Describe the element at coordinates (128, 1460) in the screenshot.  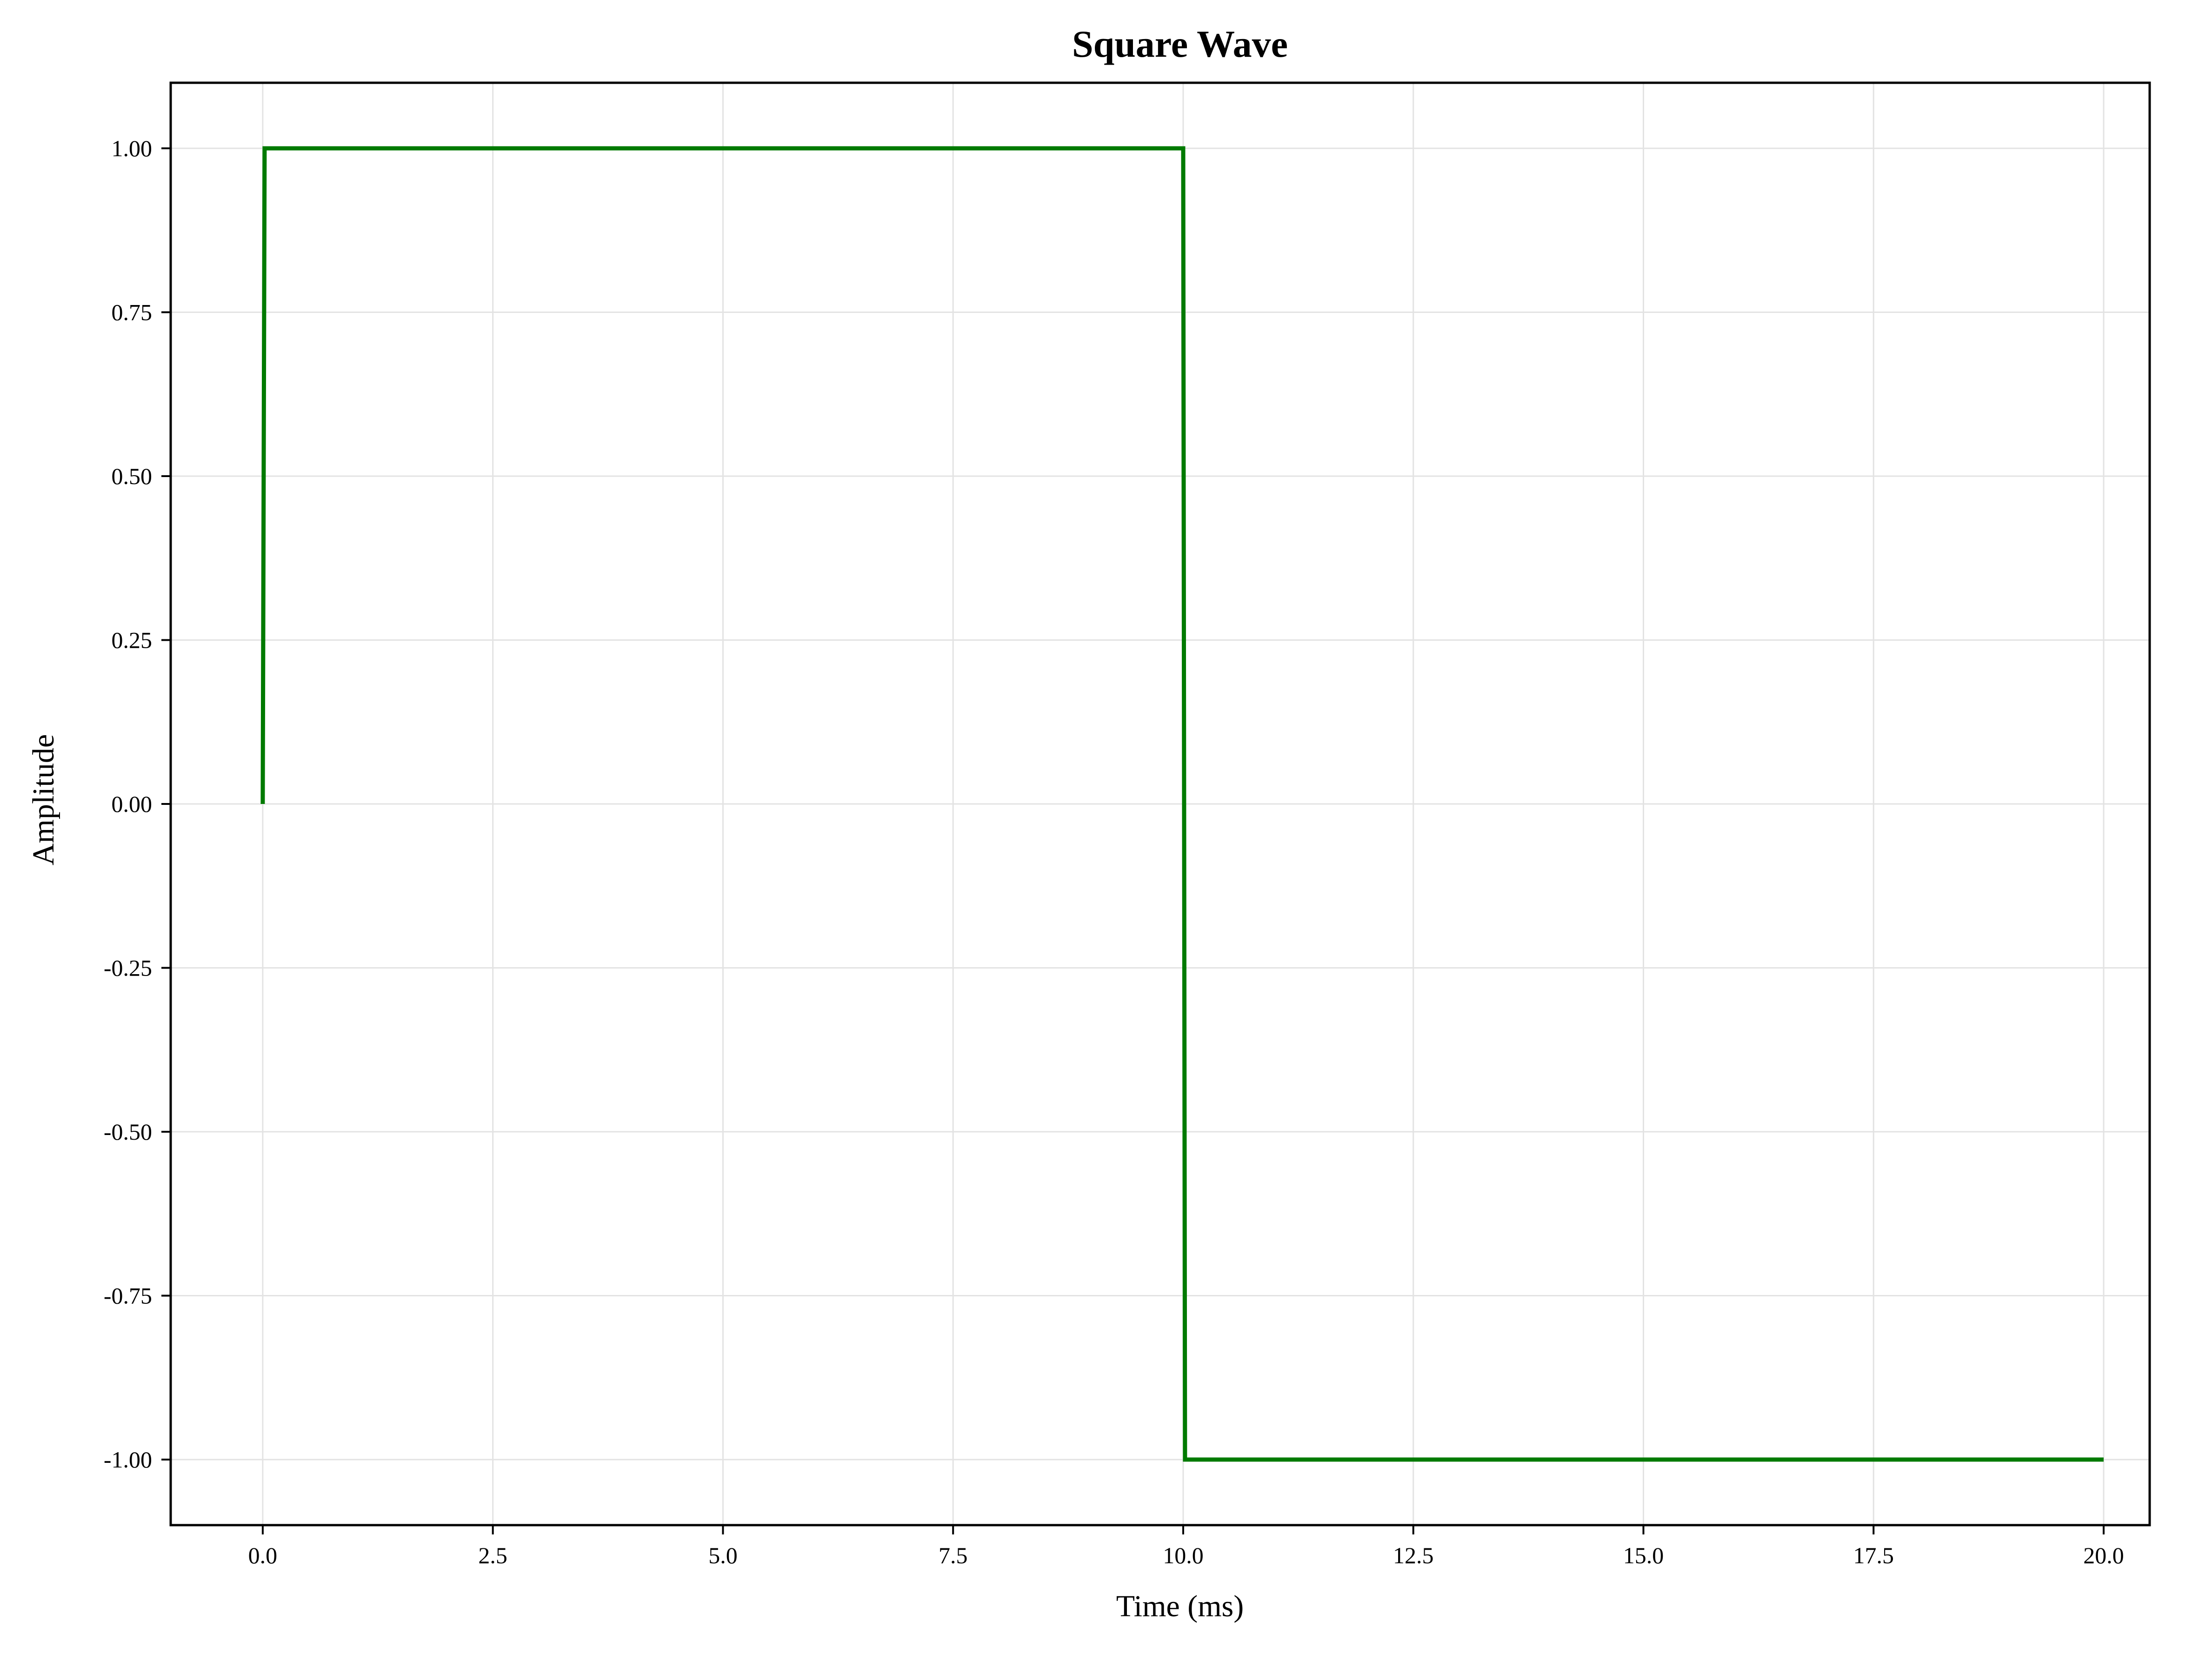
I see `y-tick-label: -1.00` at that location.